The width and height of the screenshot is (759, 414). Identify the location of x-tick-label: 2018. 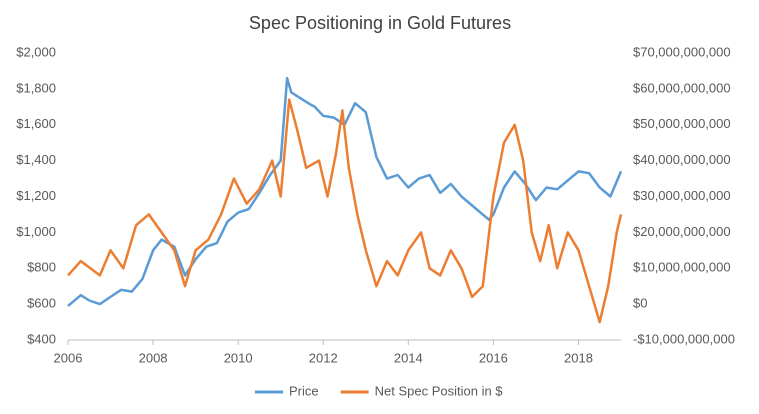
(578, 357).